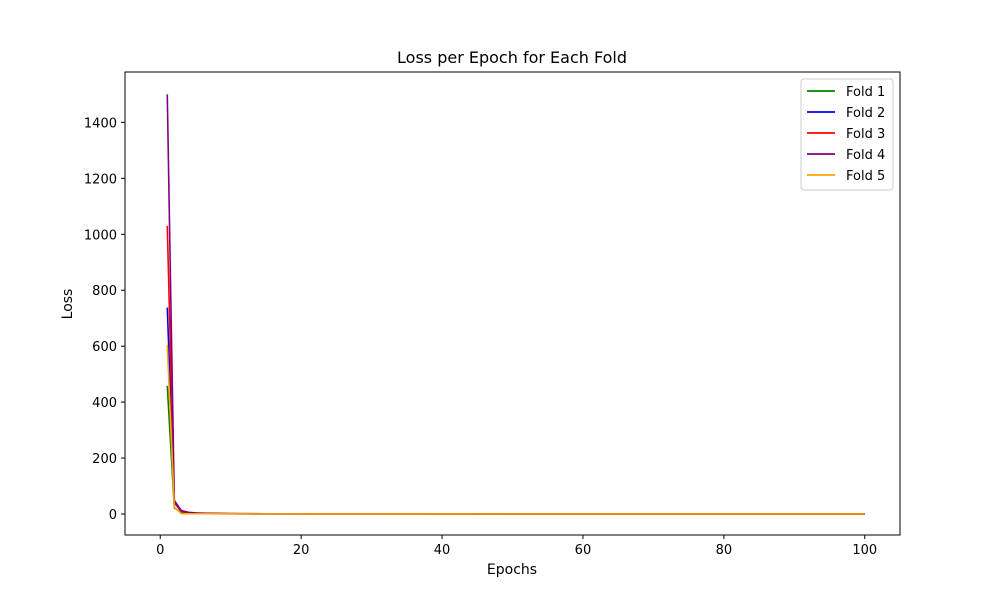  Describe the element at coordinates (104, 319) in the screenshot. I see `y-axis-ticks: 0 200 400 600 800 1000 1200 1400` at that location.